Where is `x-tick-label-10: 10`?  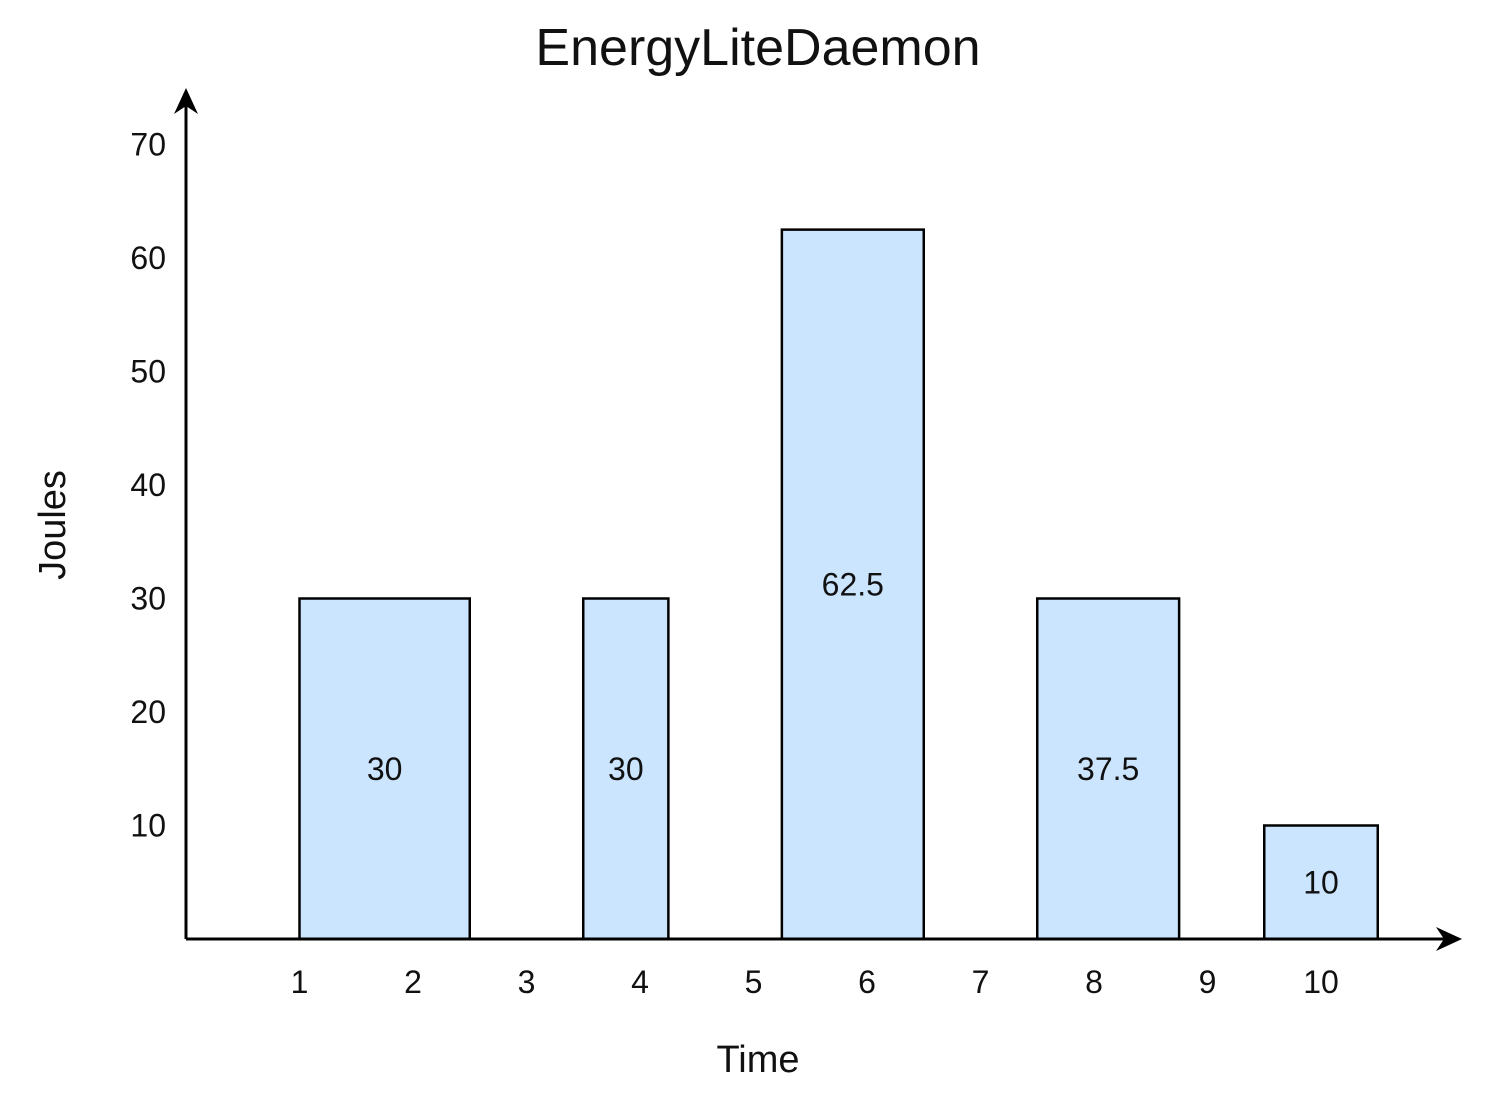 x-tick-label-10: 10 is located at coordinates (1321, 982).